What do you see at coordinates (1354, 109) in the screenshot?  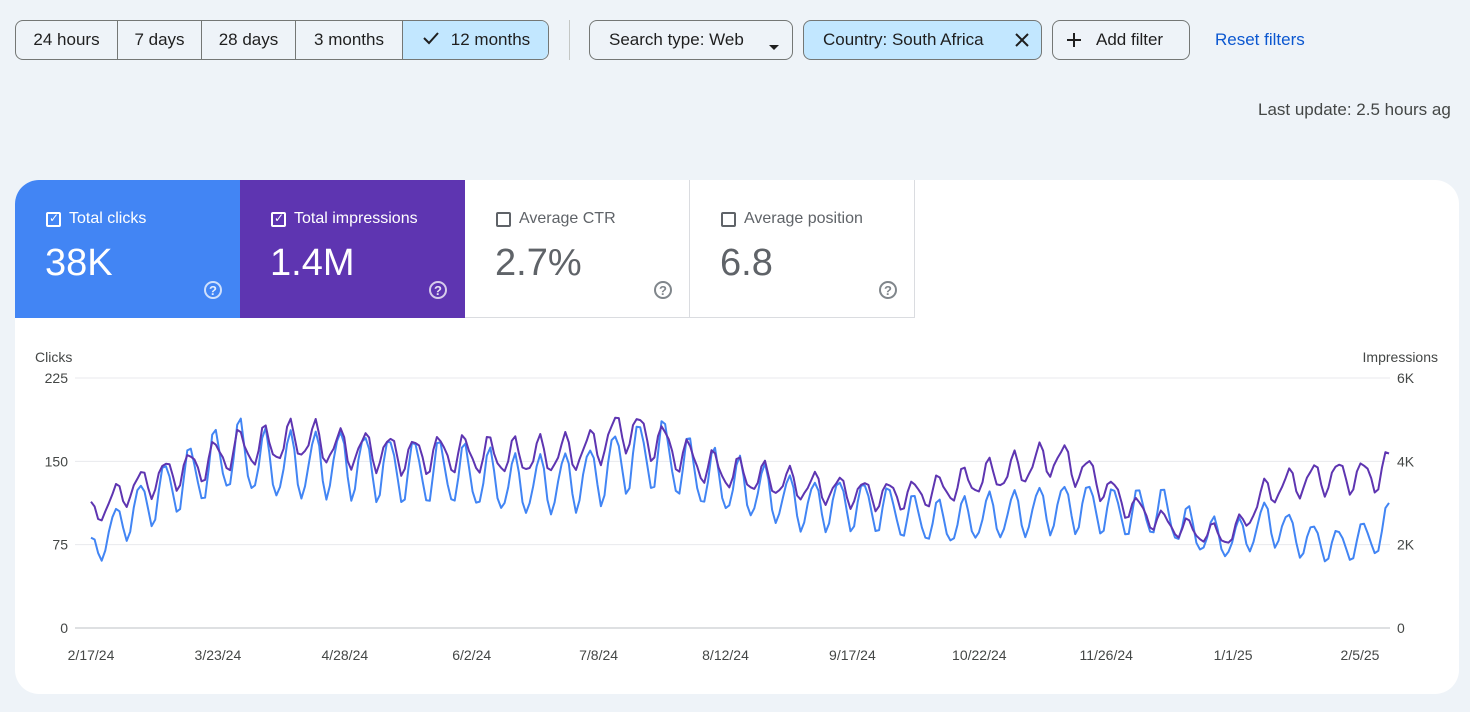 I see `last-update-text: Last update: 2.5 hours ag` at bounding box center [1354, 109].